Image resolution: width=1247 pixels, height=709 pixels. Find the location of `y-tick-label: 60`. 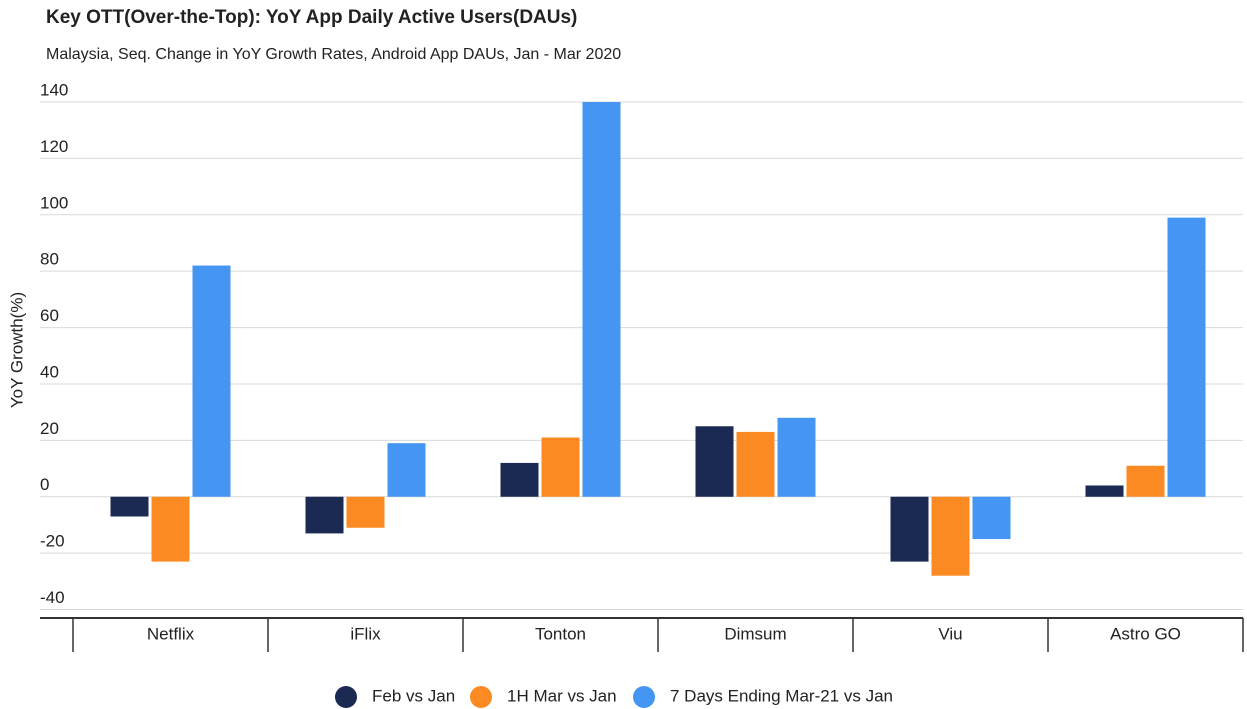

y-tick-label: 60 is located at coordinates (49, 315).